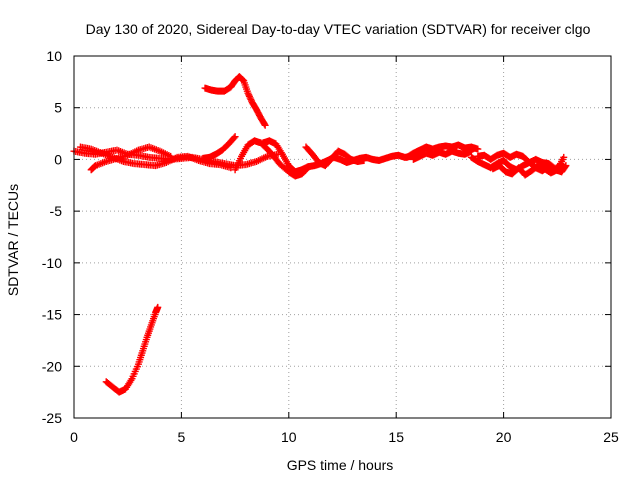 This screenshot has width=640, height=480. Describe the element at coordinates (335, 156) in the screenshot. I see `series-track-mid-b` at that location.